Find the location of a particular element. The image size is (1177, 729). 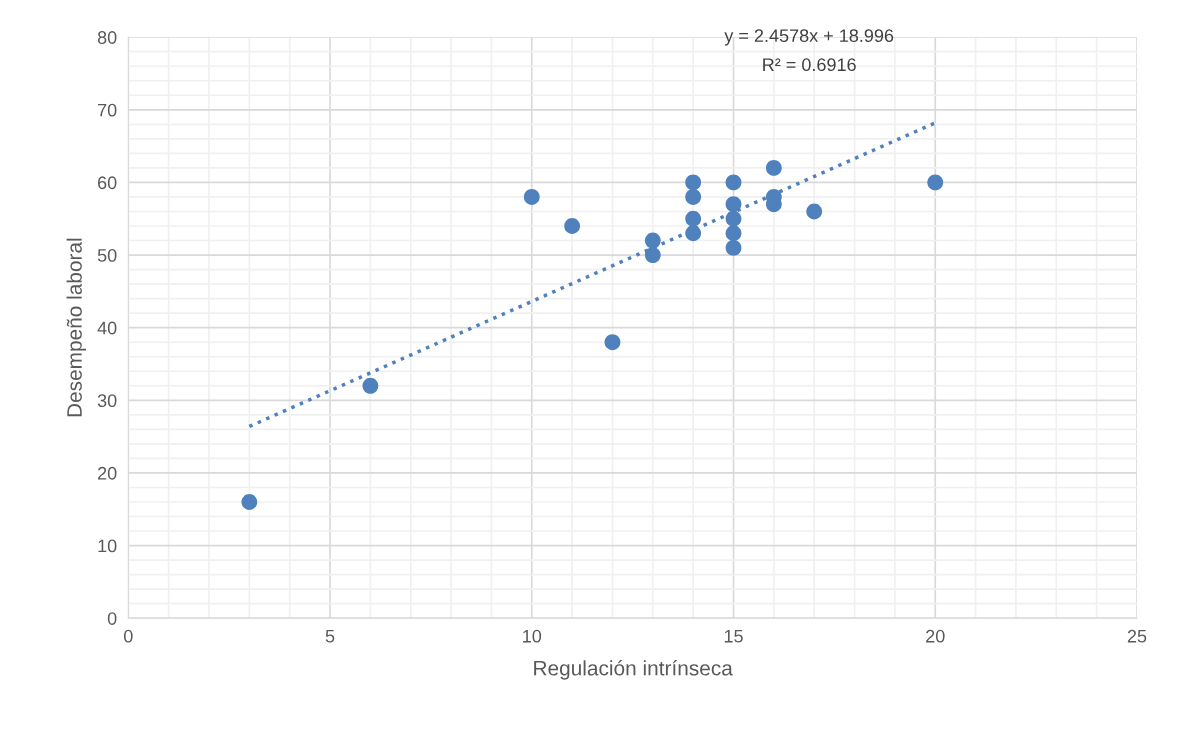

y-tick-label: 0 is located at coordinates (112, 618).